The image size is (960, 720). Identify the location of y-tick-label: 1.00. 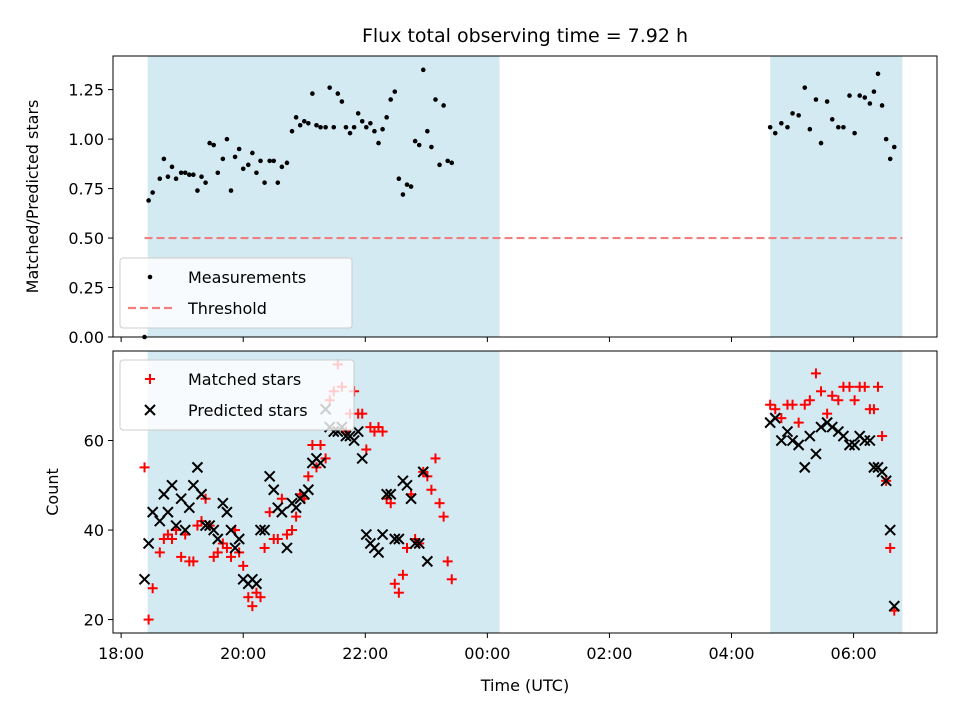
(86, 139).